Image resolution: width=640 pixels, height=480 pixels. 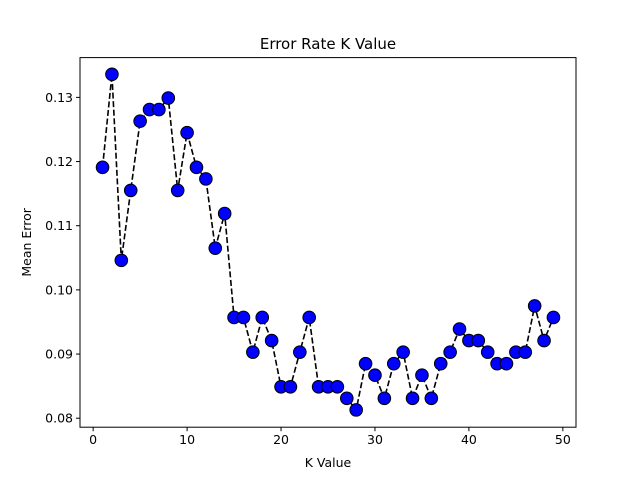 What do you see at coordinates (62, 258) in the screenshot?
I see `y-axis: 0.08 0.09 0.10 0.11 0.12 0.13` at bounding box center [62, 258].